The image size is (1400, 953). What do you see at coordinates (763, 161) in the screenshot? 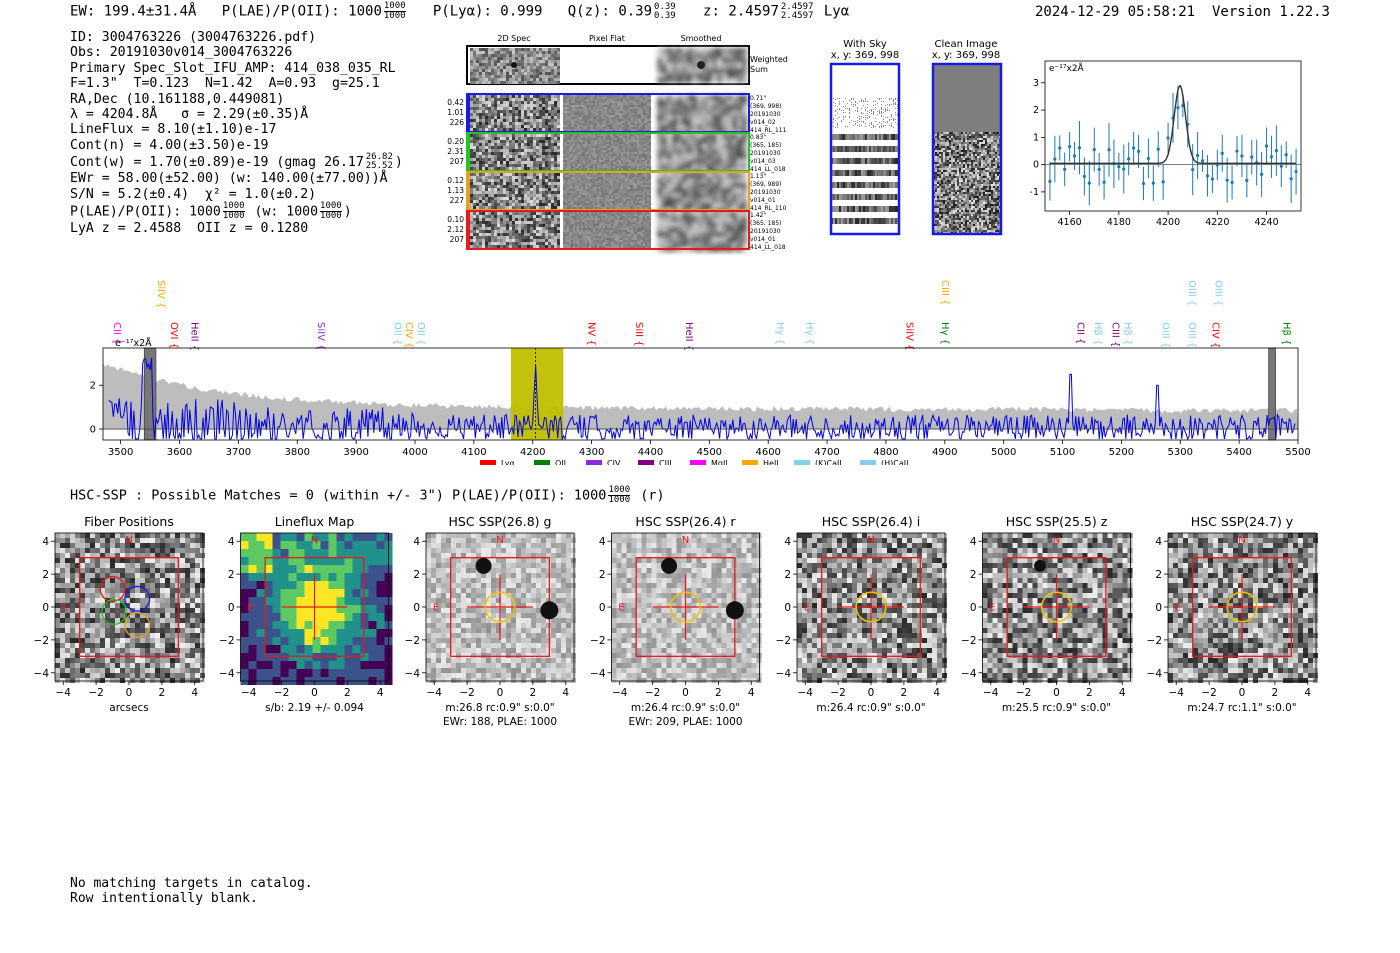
I see `fiber-row-info: v014_03` at bounding box center [763, 161].